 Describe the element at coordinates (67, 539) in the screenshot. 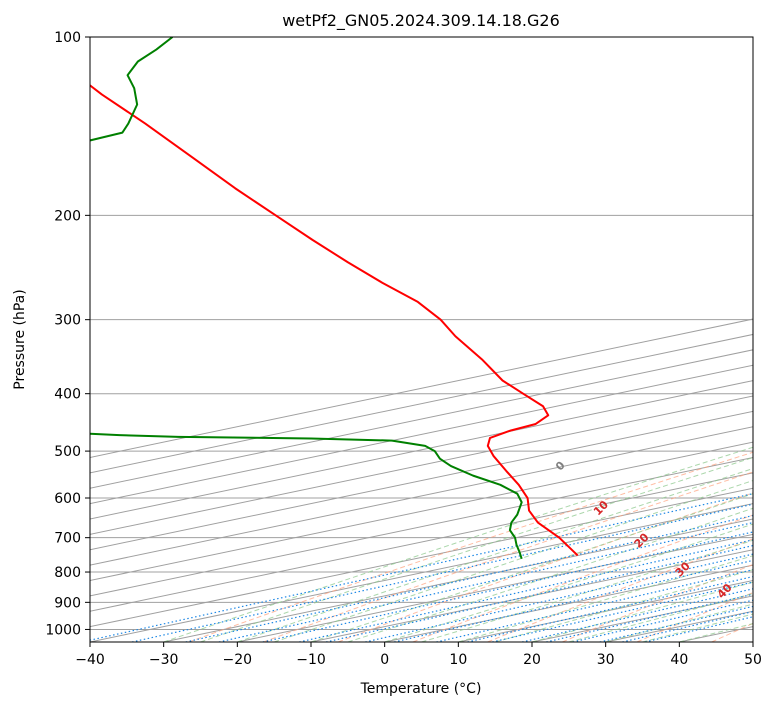

I see `y-tick-label: 700` at that location.